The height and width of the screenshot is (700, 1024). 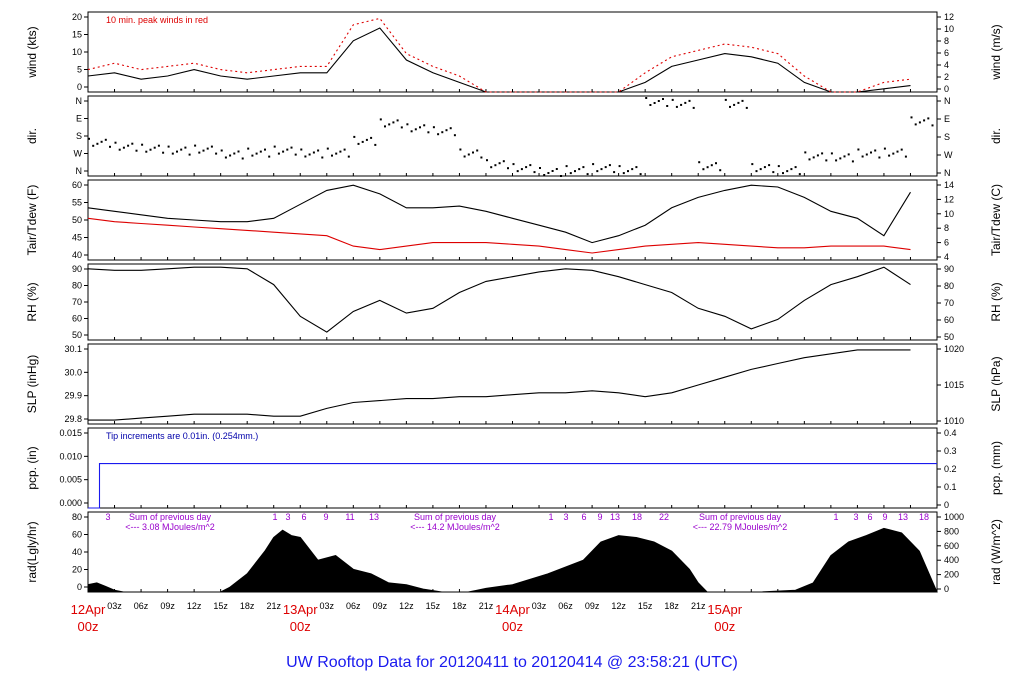 What do you see at coordinates (951, 546) in the screenshot?
I see `rad-right-tick-label: 600` at bounding box center [951, 546].